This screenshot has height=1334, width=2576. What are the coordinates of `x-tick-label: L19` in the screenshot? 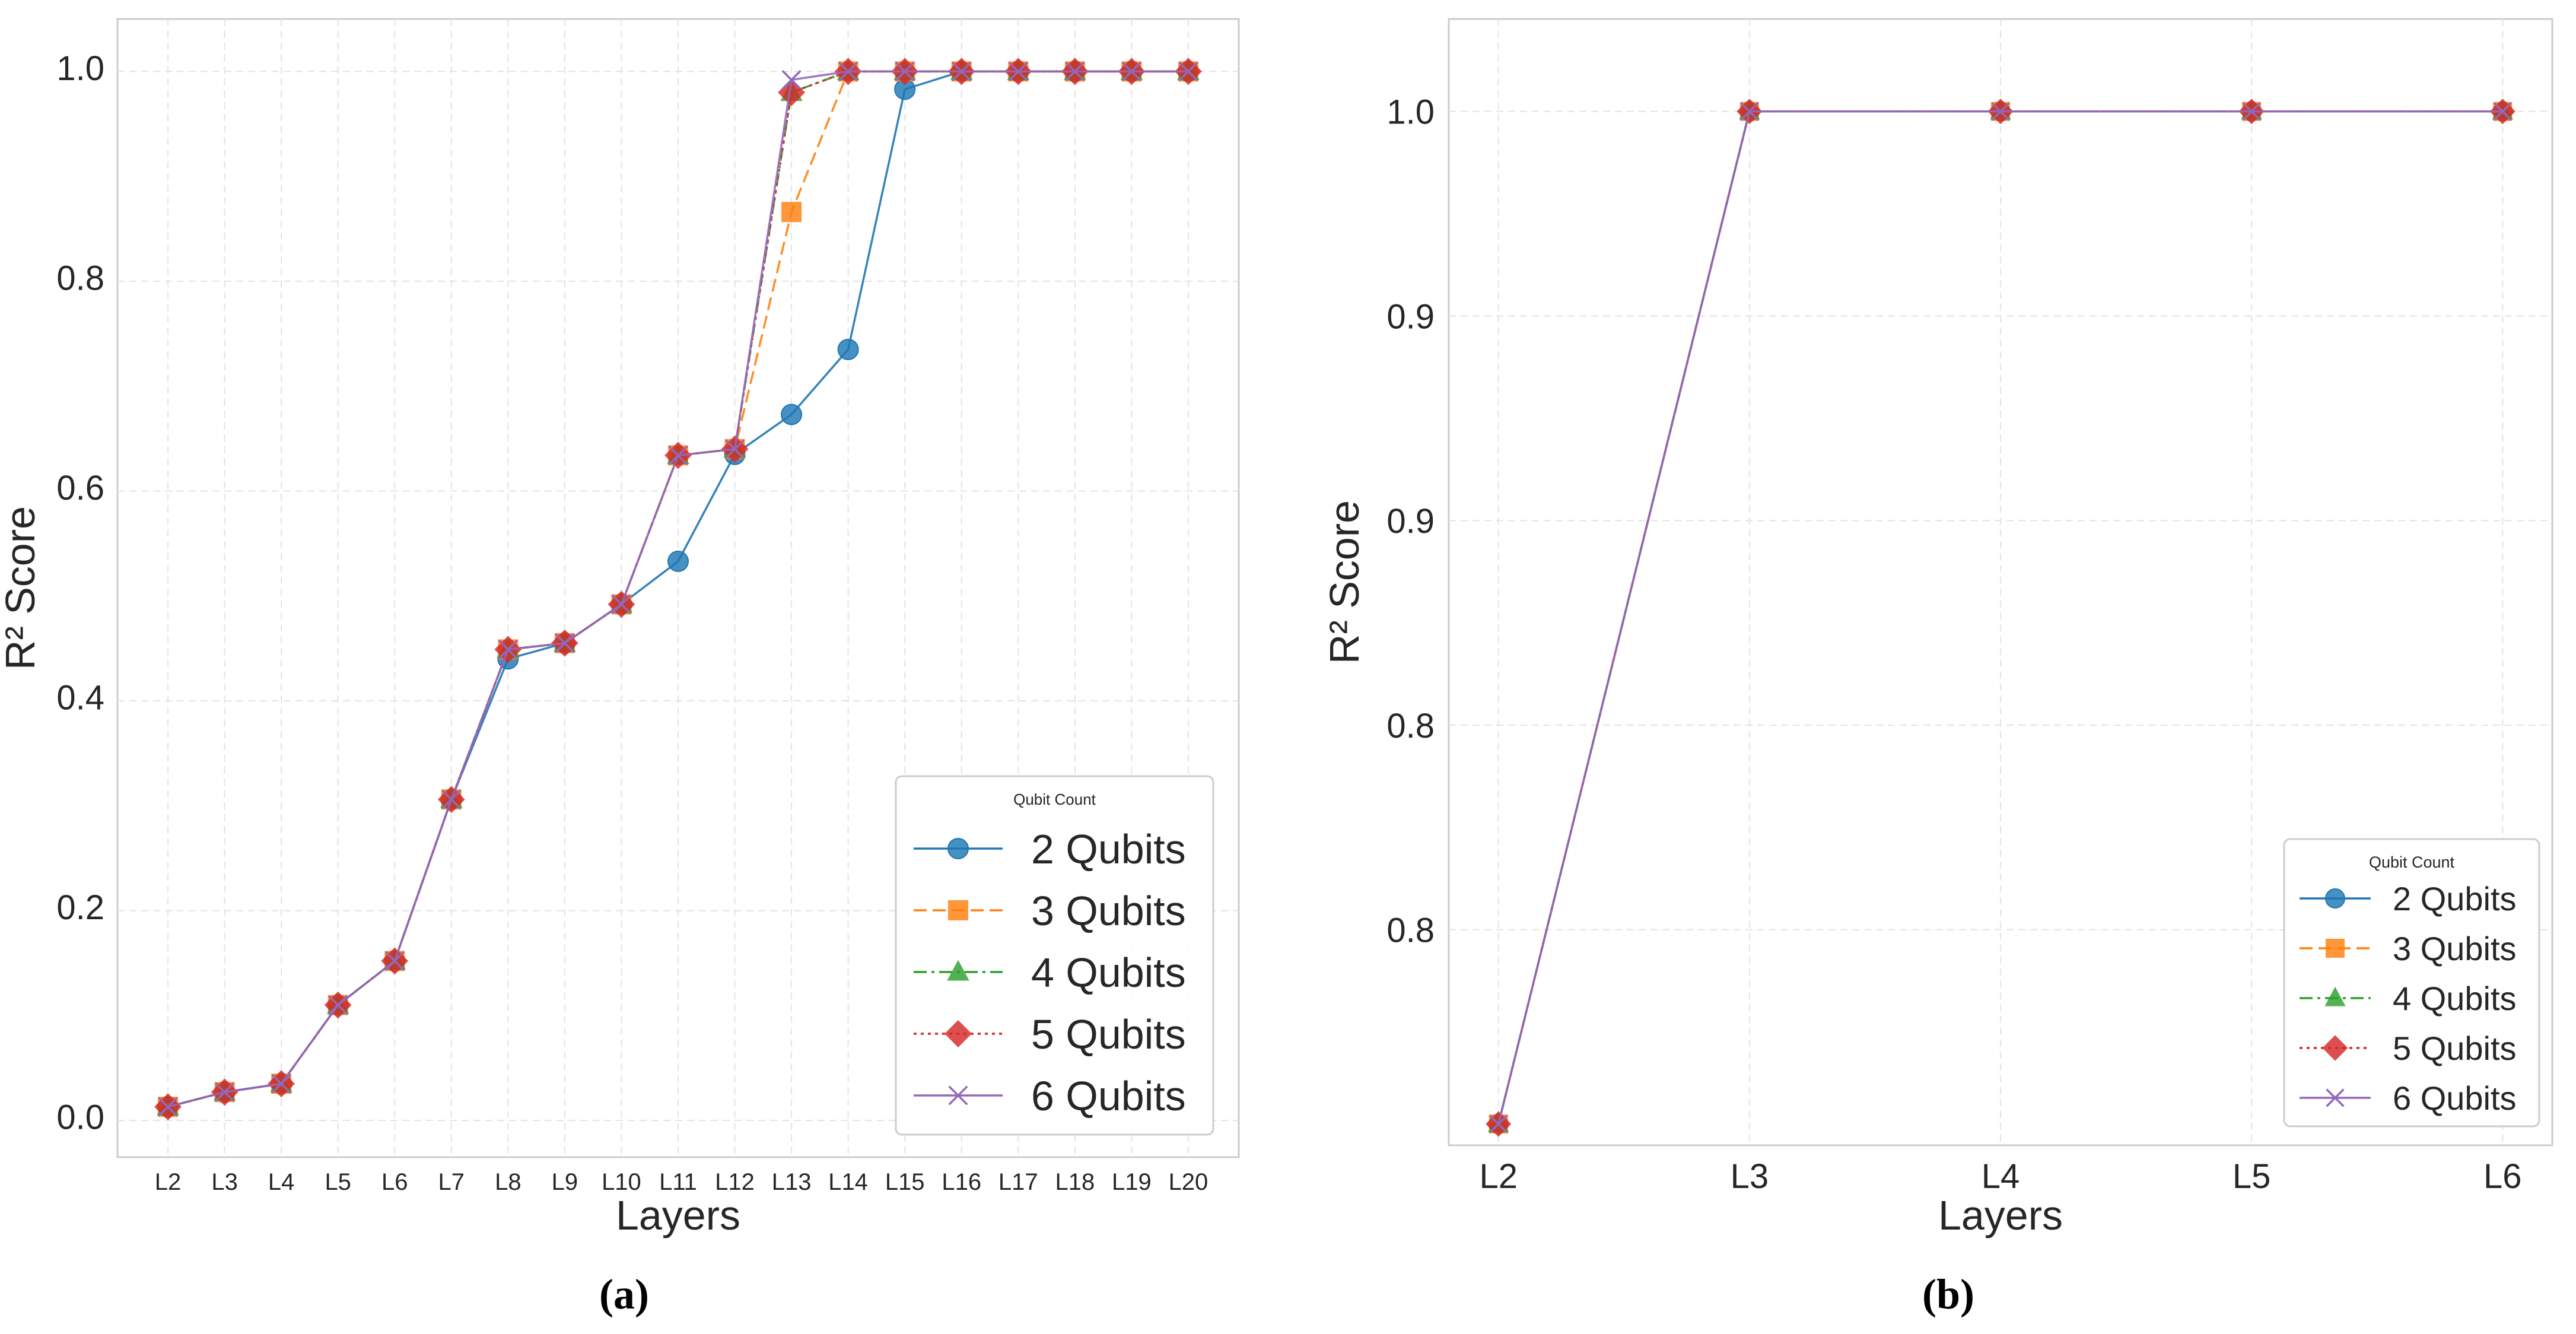 It's located at (1132, 1182).